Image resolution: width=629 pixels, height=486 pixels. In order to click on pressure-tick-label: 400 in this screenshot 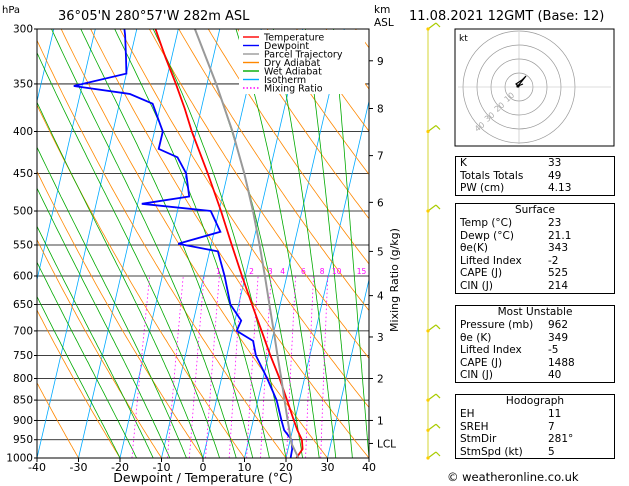, I will do `click(23, 132)`.